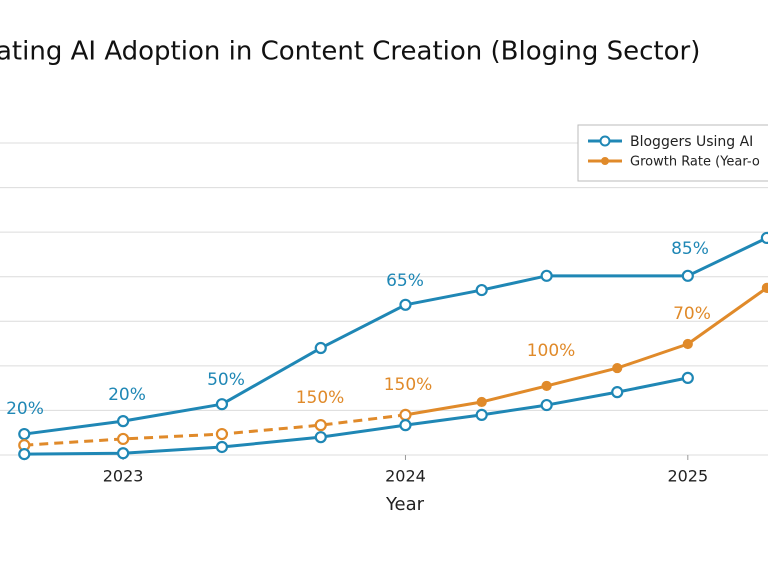  What do you see at coordinates (405, 281) in the screenshot?
I see `annotation: 65%` at bounding box center [405, 281].